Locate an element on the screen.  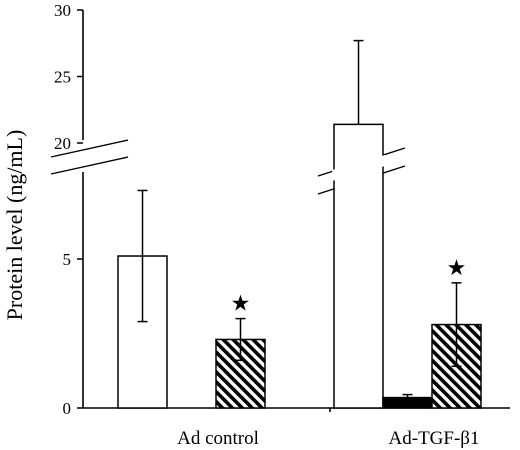
y-tick-label: 0 is located at coordinates (67, 408).